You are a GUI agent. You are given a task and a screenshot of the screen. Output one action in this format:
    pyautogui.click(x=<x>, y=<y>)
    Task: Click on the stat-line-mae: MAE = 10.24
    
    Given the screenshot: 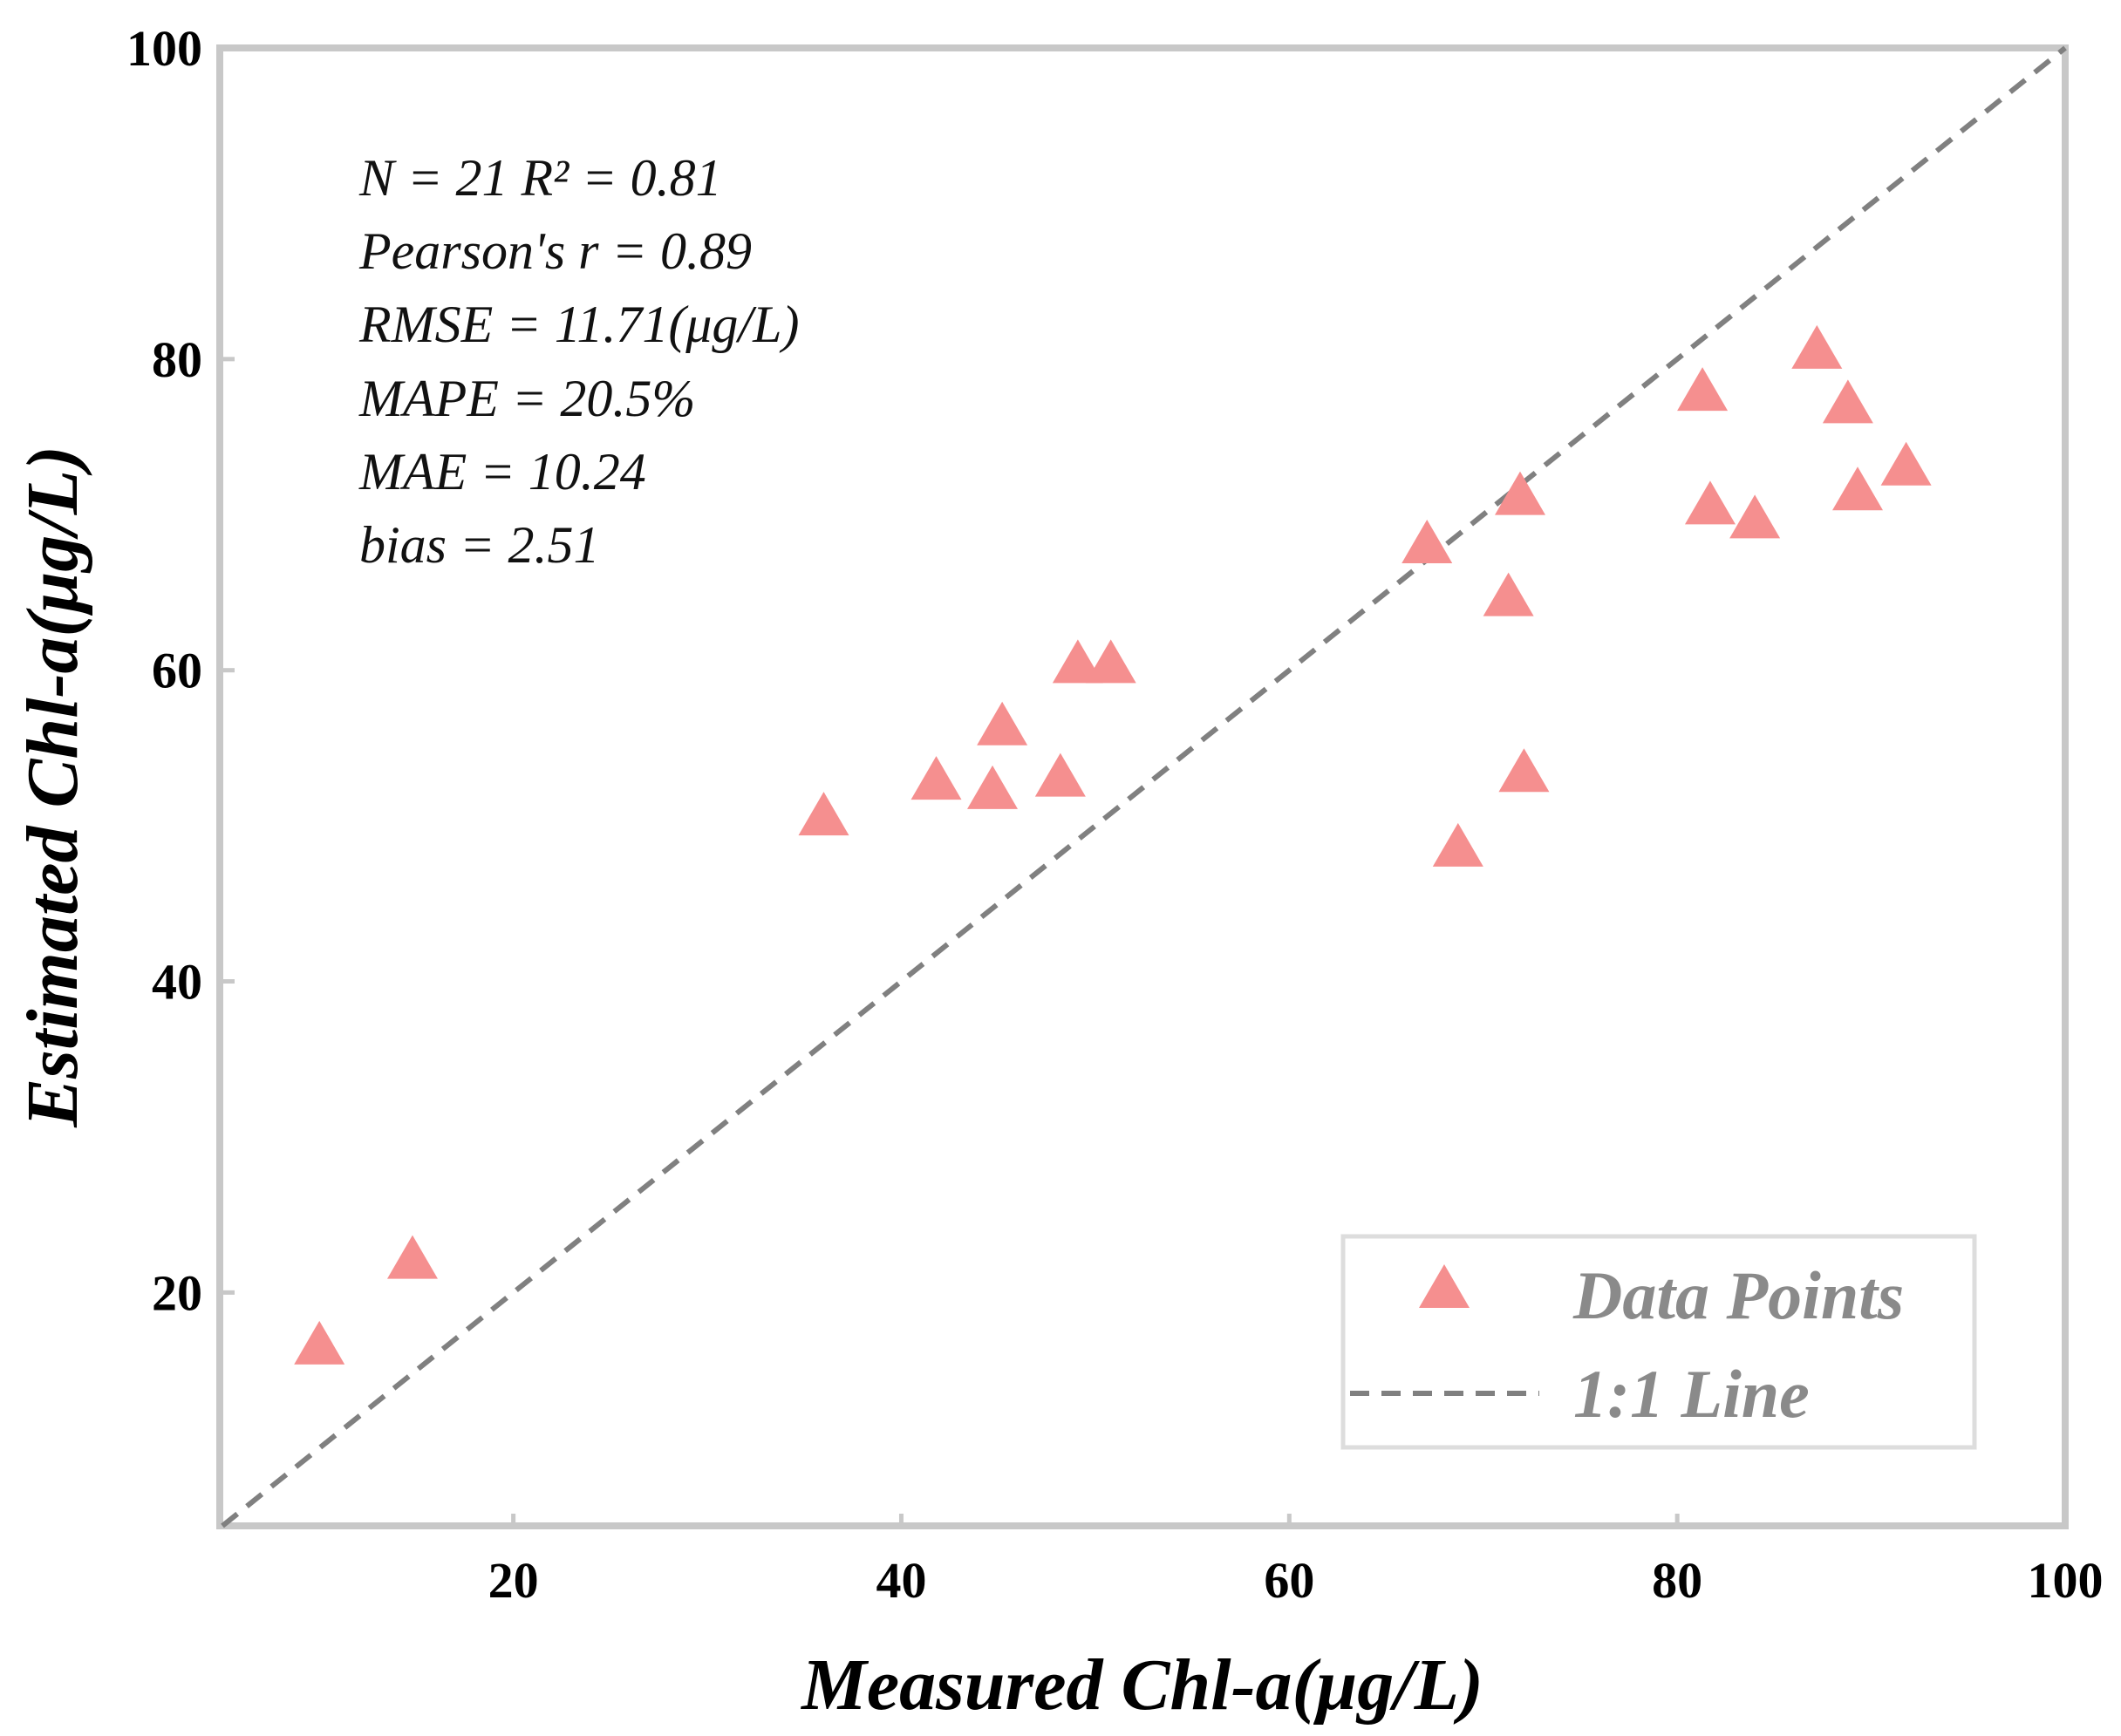 What is the action you would take?
    pyautogui.click(x=502, y=472)
    